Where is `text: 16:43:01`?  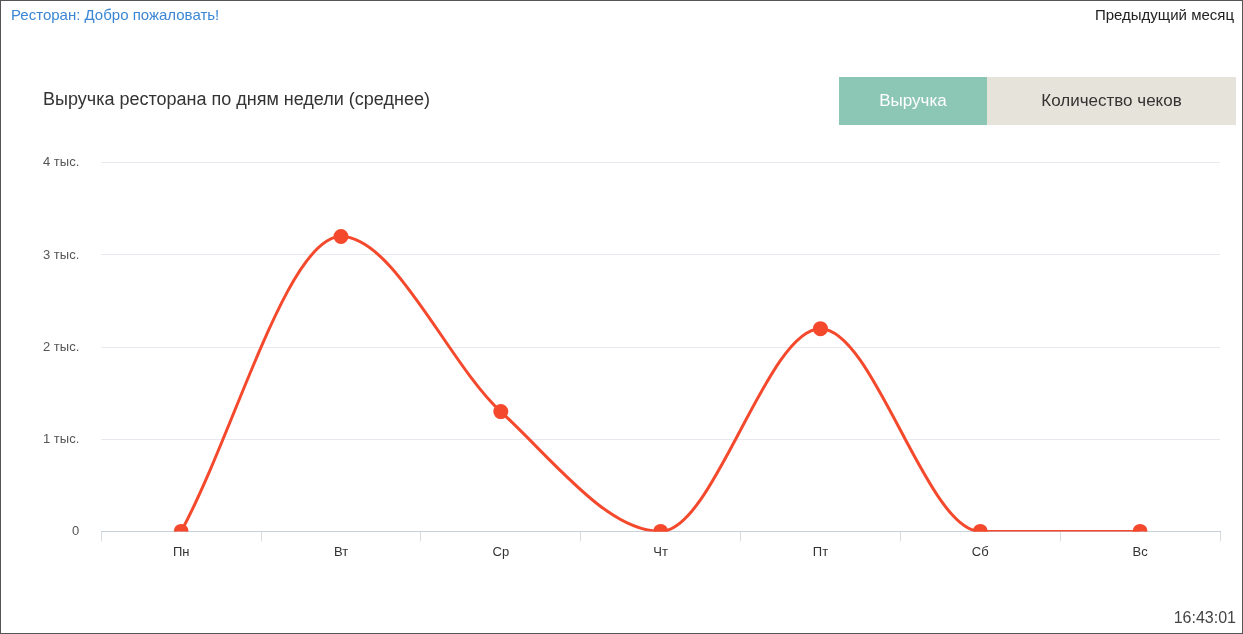
text: 16:43:01 is located at coordinates (1204, 618).